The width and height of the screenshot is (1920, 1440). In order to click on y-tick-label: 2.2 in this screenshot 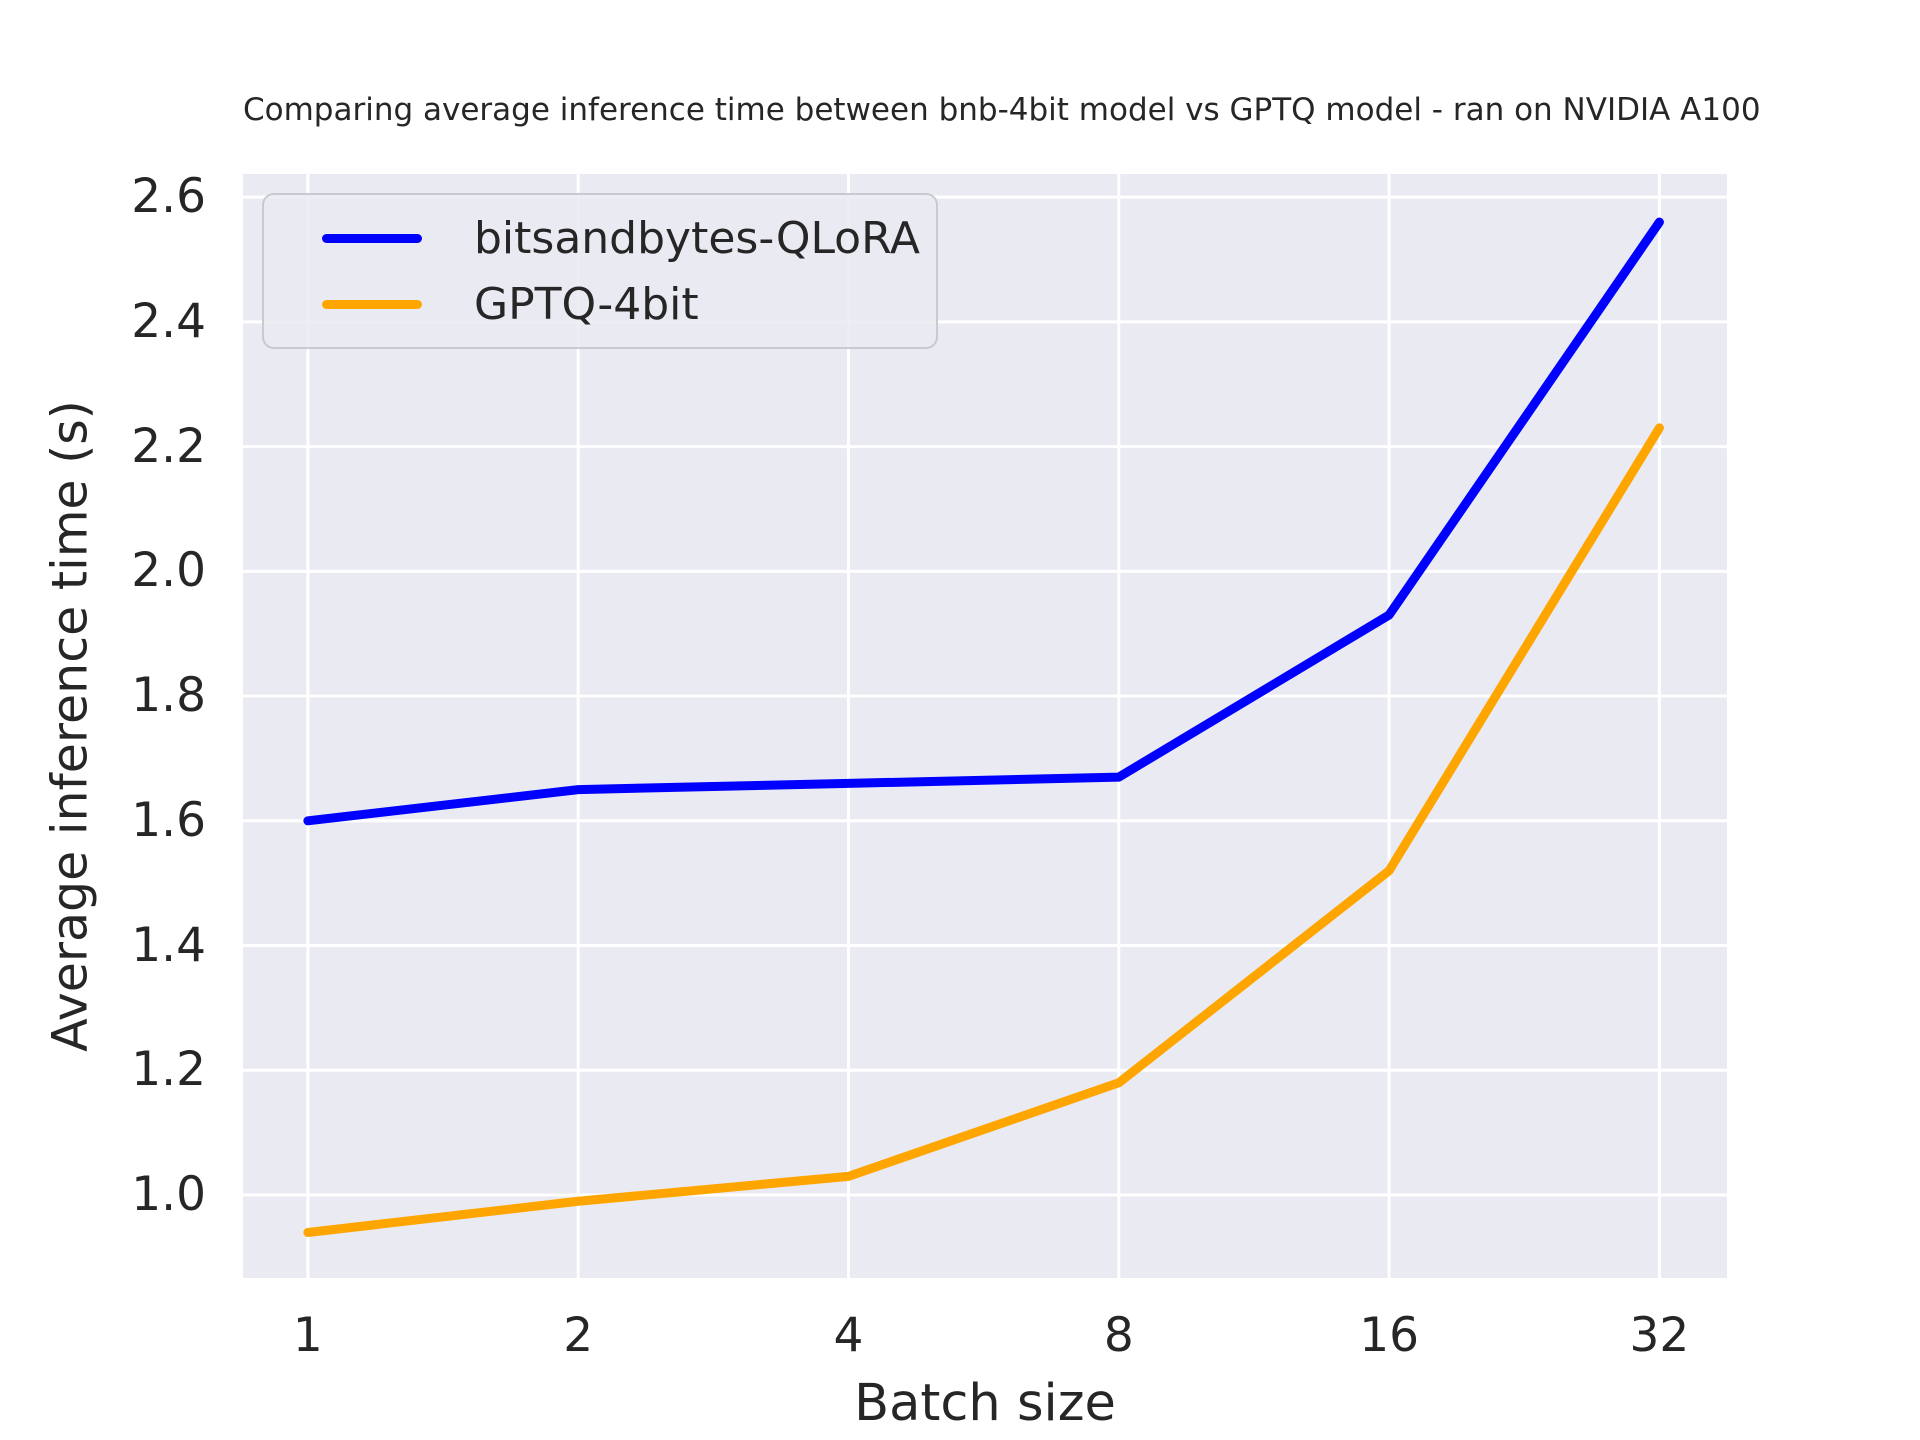, I will do `click(168, 446)`.